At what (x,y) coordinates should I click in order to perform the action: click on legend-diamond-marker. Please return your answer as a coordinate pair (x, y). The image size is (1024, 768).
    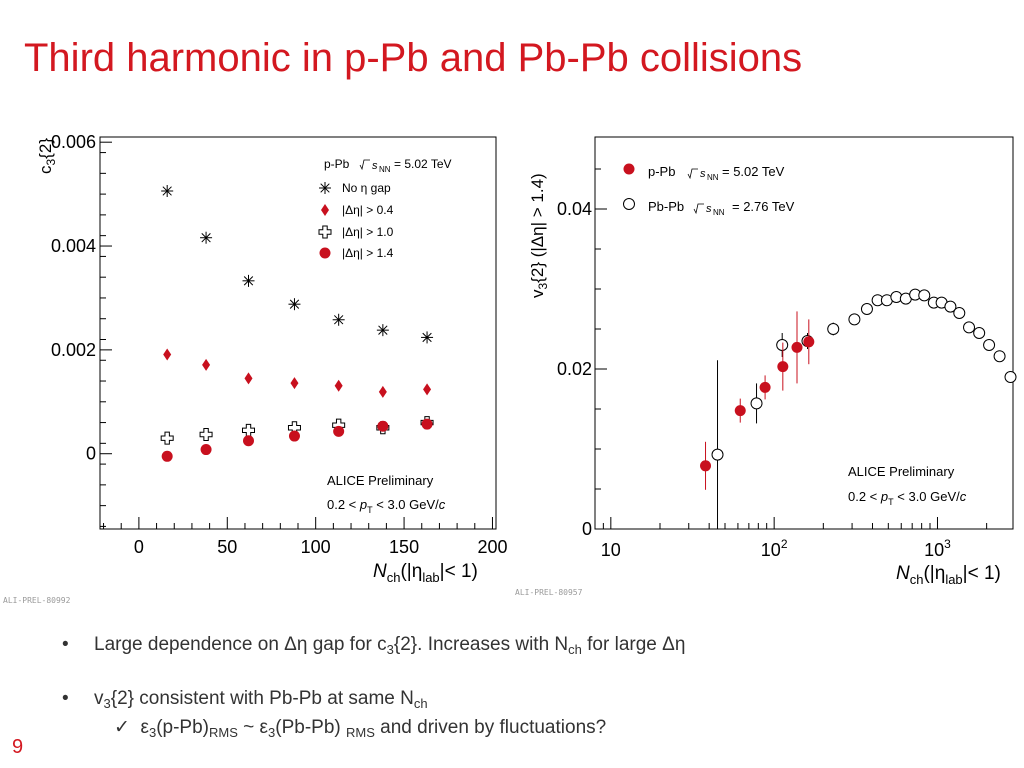
    Looking at the image, I should click on (325, 210).